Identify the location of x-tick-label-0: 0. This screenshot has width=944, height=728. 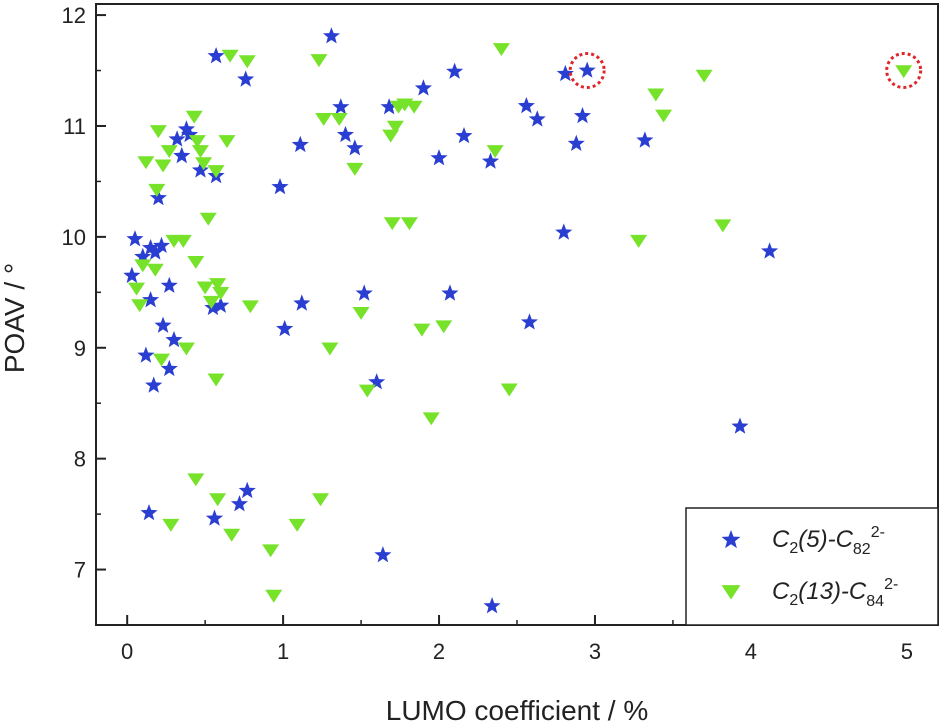
(127, 651).